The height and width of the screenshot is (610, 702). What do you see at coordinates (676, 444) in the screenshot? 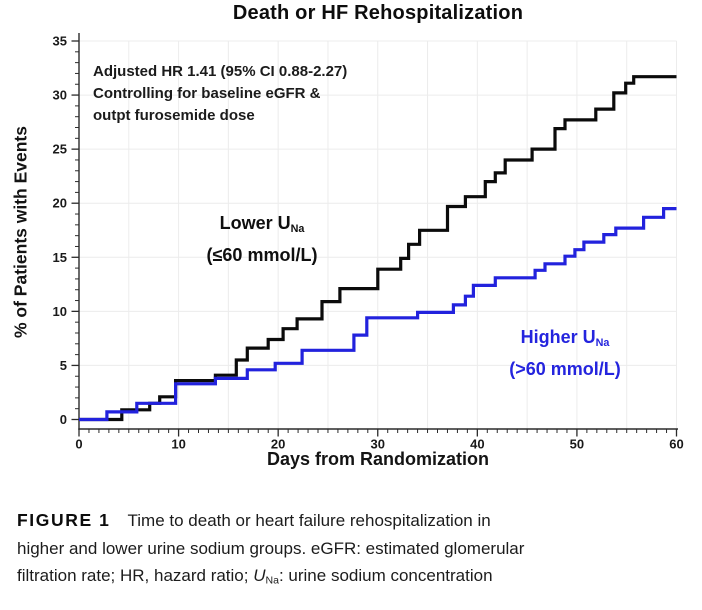
I see `x-tick-label: 60` at bounding box center [676, 444].